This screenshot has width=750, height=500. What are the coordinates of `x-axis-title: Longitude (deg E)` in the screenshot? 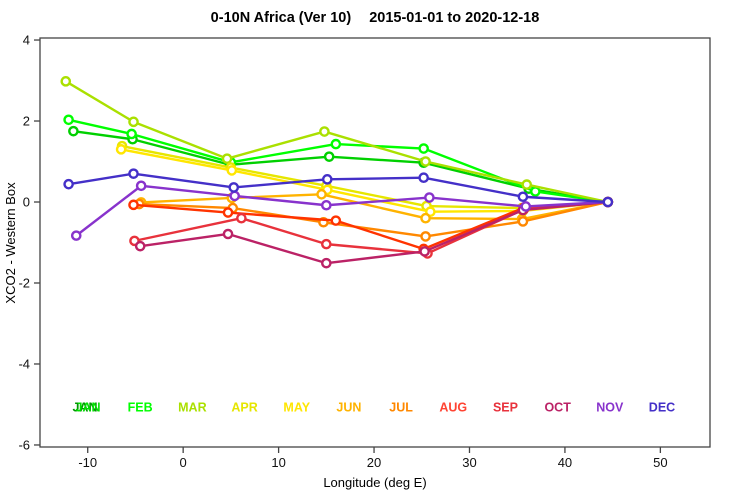 It's located at (374, 482).